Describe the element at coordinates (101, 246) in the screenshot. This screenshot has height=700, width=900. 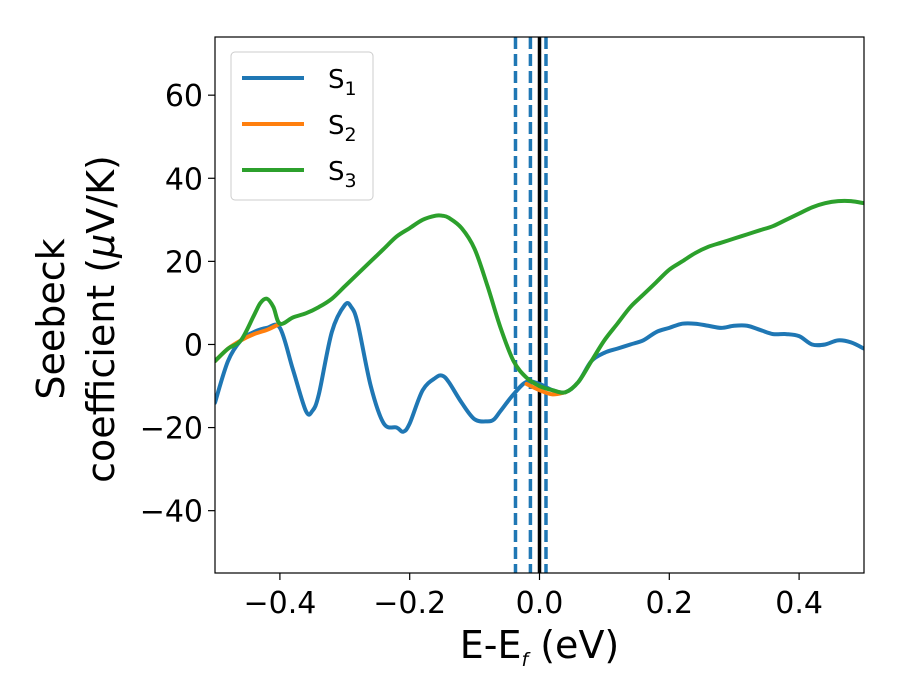
I see `y-axis-label-mu: μ` at that location.